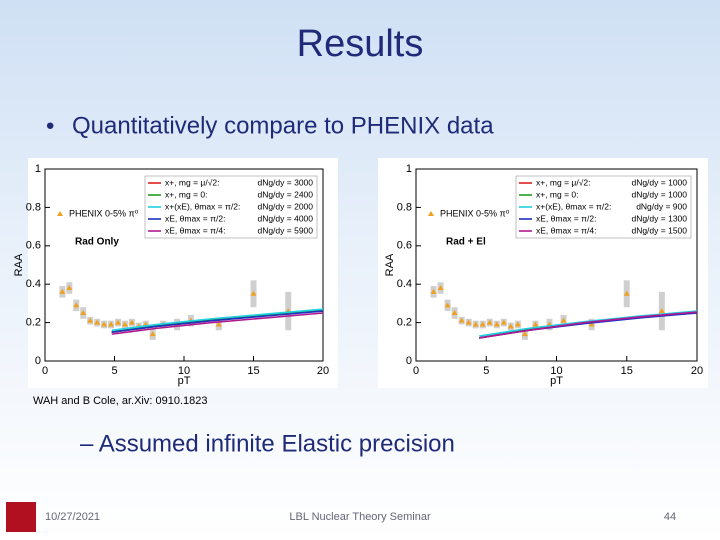 The image size is (720, 540). Describe the element at coordinates (661, 206) in the screenshot. I see `legend-dndy: dNg/dy = 900` at that location.